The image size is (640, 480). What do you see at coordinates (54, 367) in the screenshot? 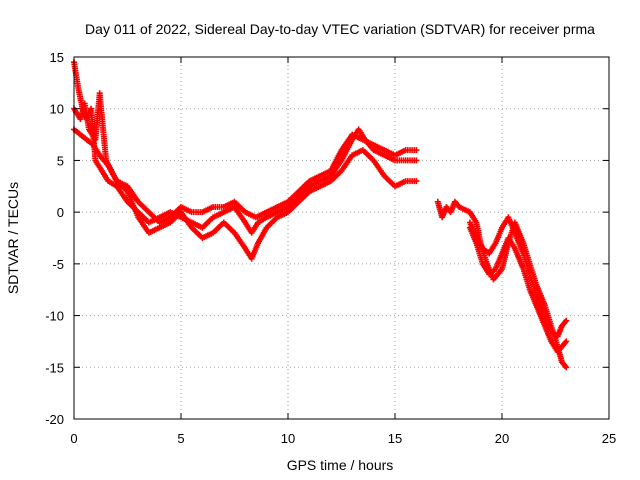
I see `y-tick-label: -15` at bounding box center [54, 367].